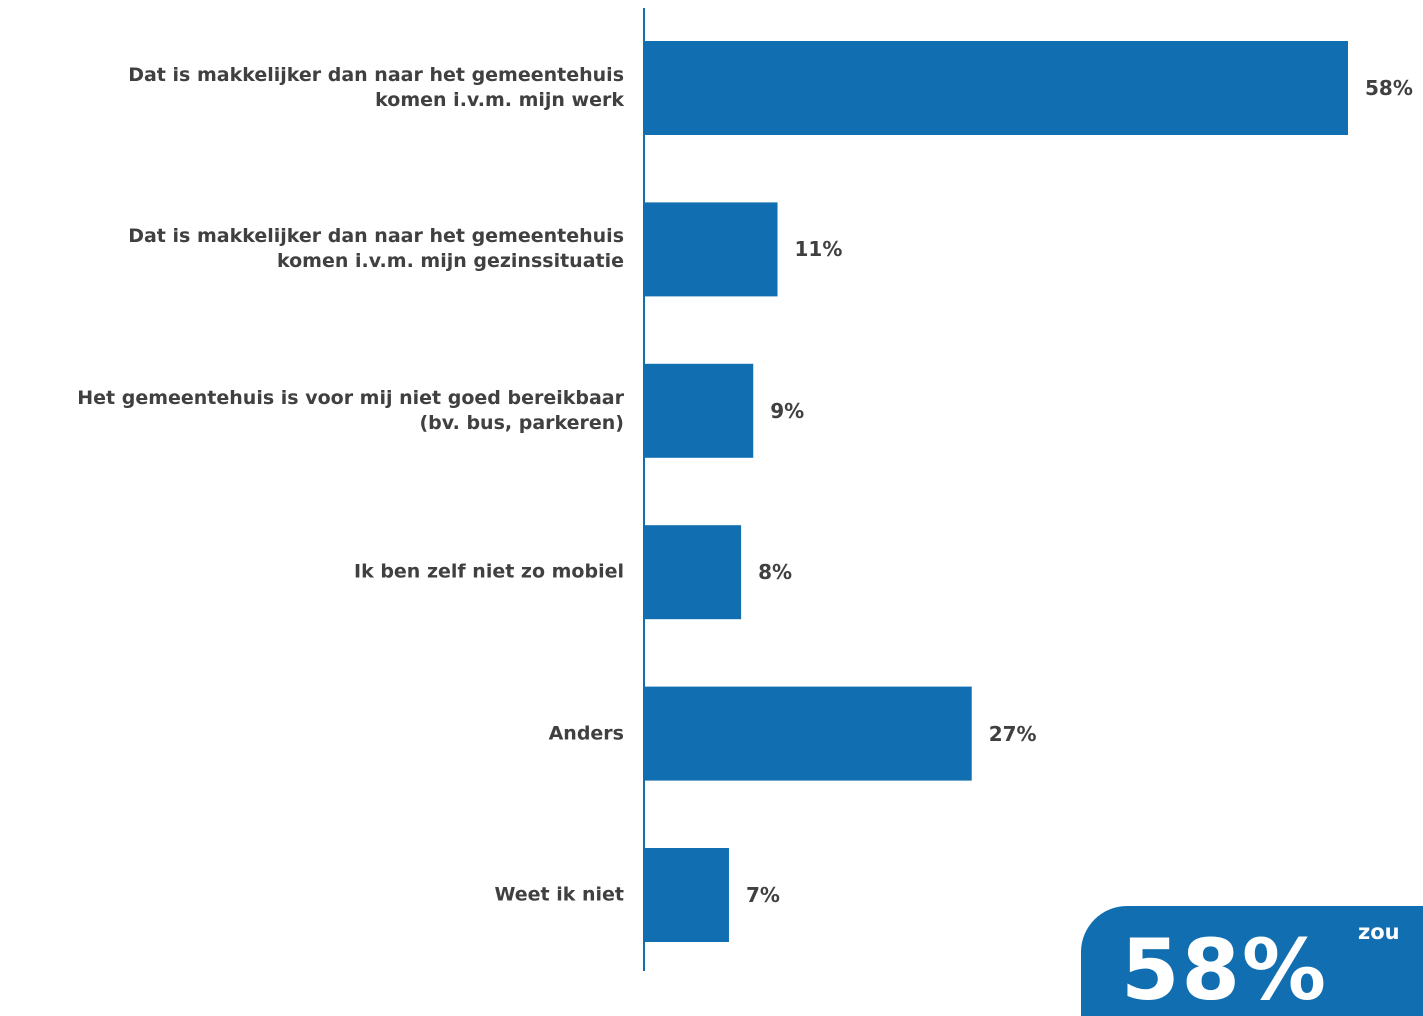 This screenshot has height=1016, width=1423. Describe the element at coordinates (559, 894) in the screenshot. I see `category-label-line: Weet ik niet` at that location.